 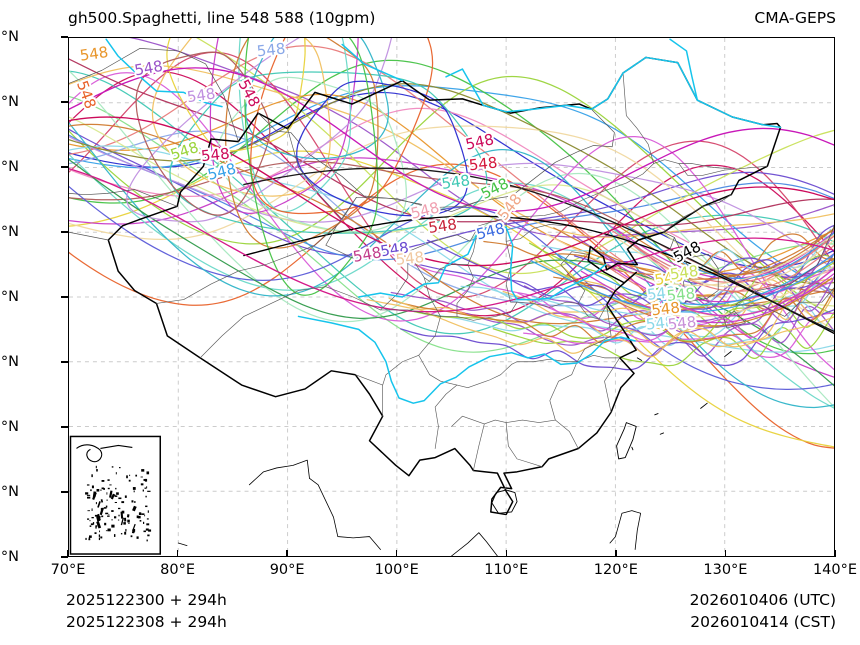 I want to click on y-tick-label: 50°N, so click(x=9, y=102).